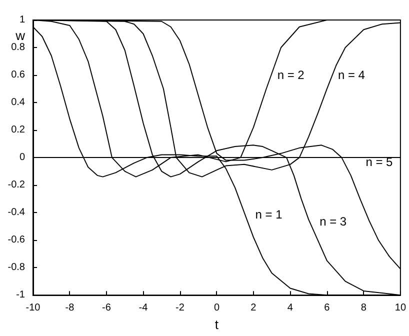 Image resolution: width=409 pixels, height=336 pixels. Describe the element at coordinates (70, 308) in the screenshot. I see `x-tick-label: -8` at that location.